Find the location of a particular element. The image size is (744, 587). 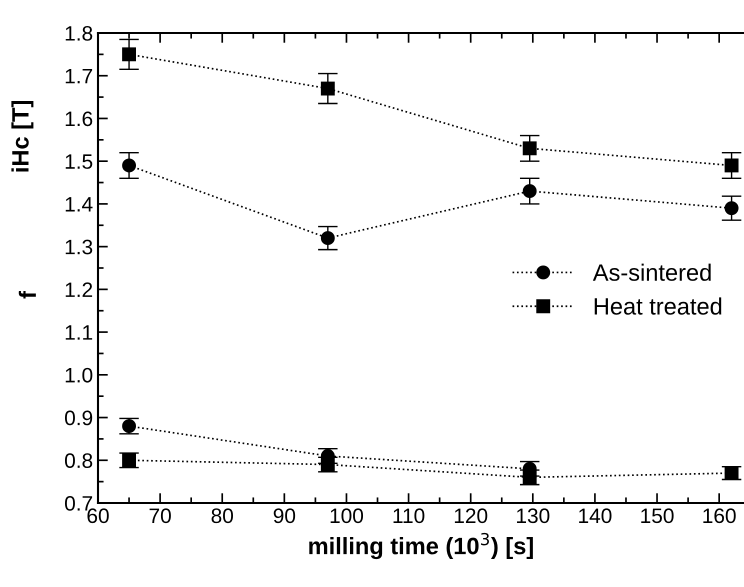

legend-label: Heat treated is located at coordinates (658, 306).